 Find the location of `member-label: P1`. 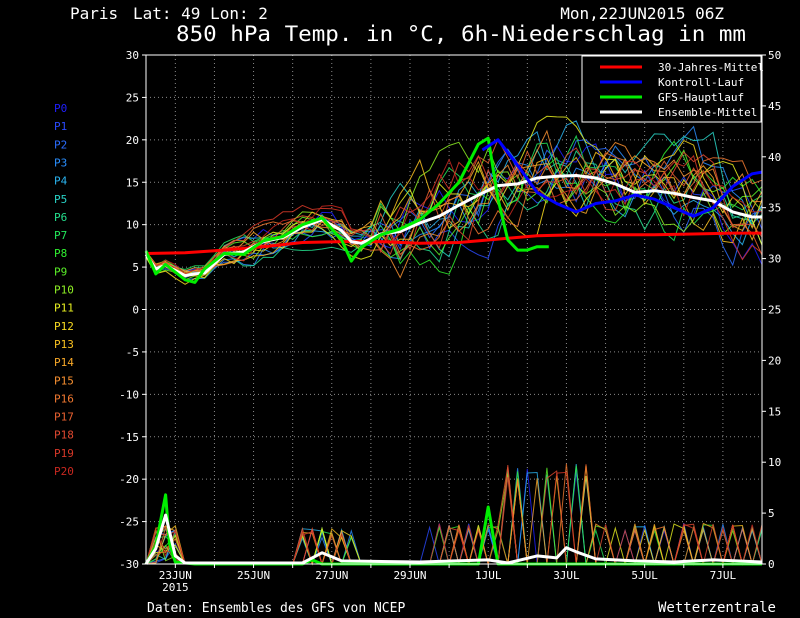

member-label: P1 is located at coordinates (60, 126).